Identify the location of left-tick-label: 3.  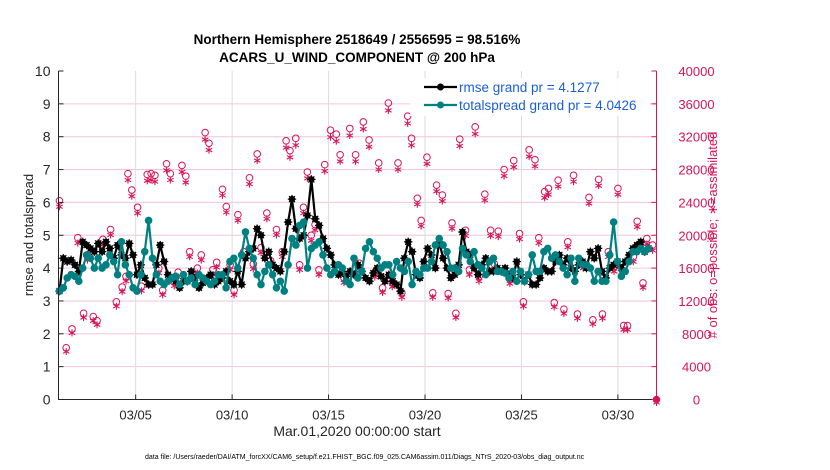
(47, 301).